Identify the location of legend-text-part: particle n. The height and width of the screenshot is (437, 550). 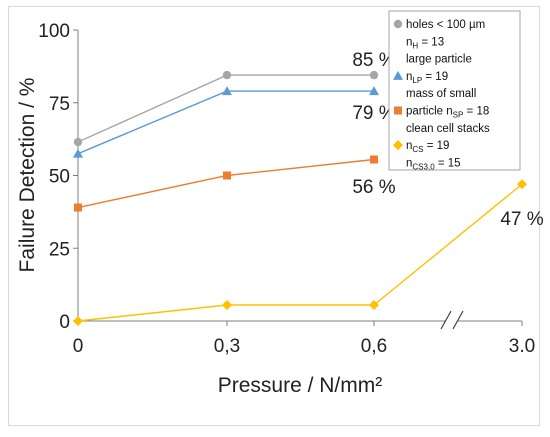
(429, 112).